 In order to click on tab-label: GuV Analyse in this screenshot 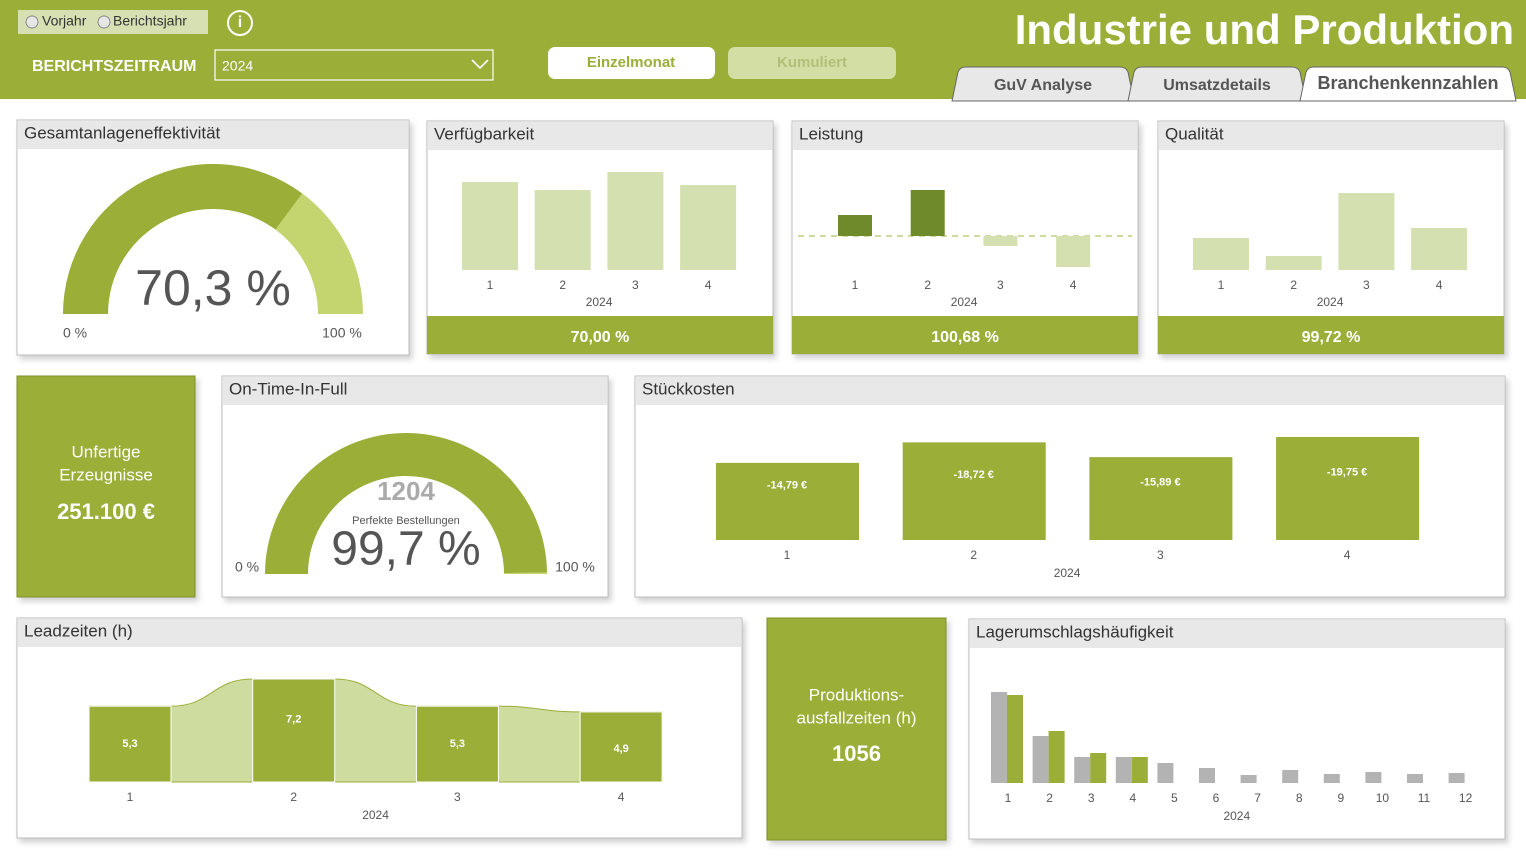, I will do `click(1043, 85)`.